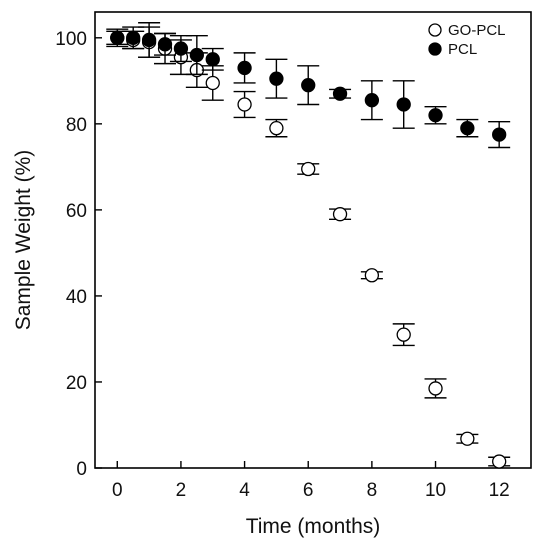  I want to click on y-axis: 0 20 40 60 80 100, so click(78, 254).